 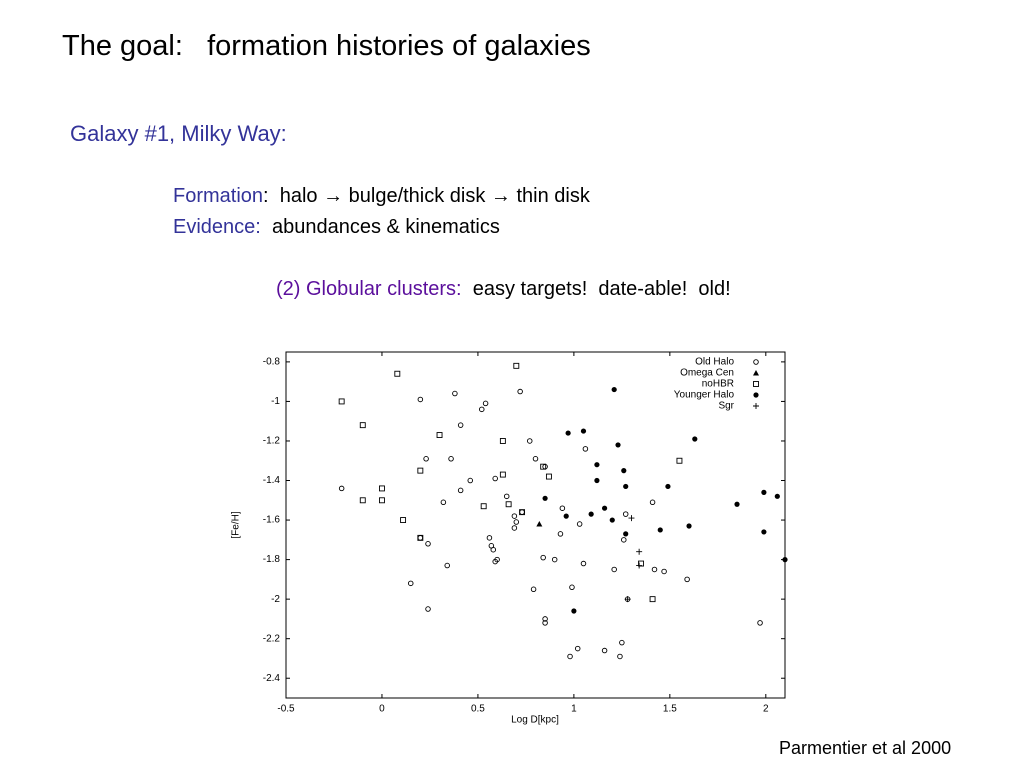 I want to click on x-tick-label: 0.5, so click(x=478, y=709).